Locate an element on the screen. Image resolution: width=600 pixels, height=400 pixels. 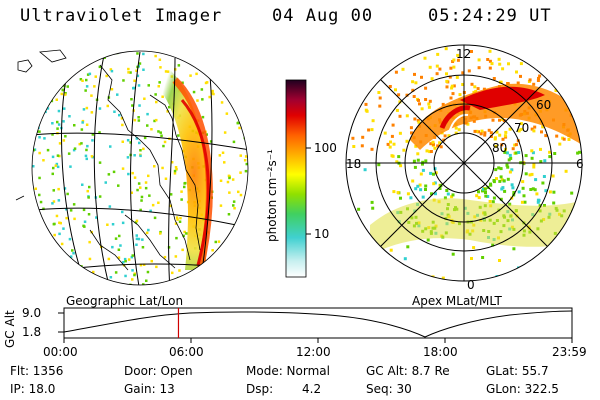
mlat-label-70: 70 is located at coordinates (521, 128).